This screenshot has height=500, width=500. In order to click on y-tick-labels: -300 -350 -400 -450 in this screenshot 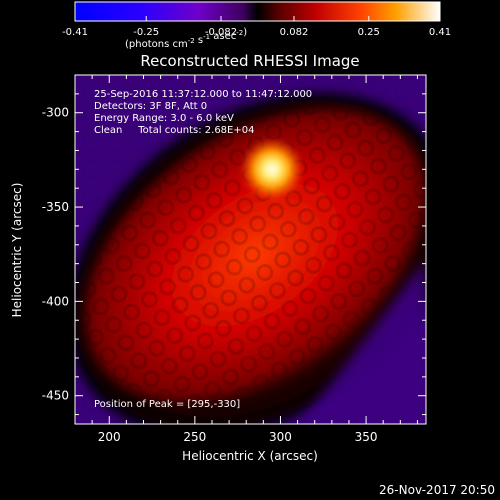, I will do `click(55, 254)`.